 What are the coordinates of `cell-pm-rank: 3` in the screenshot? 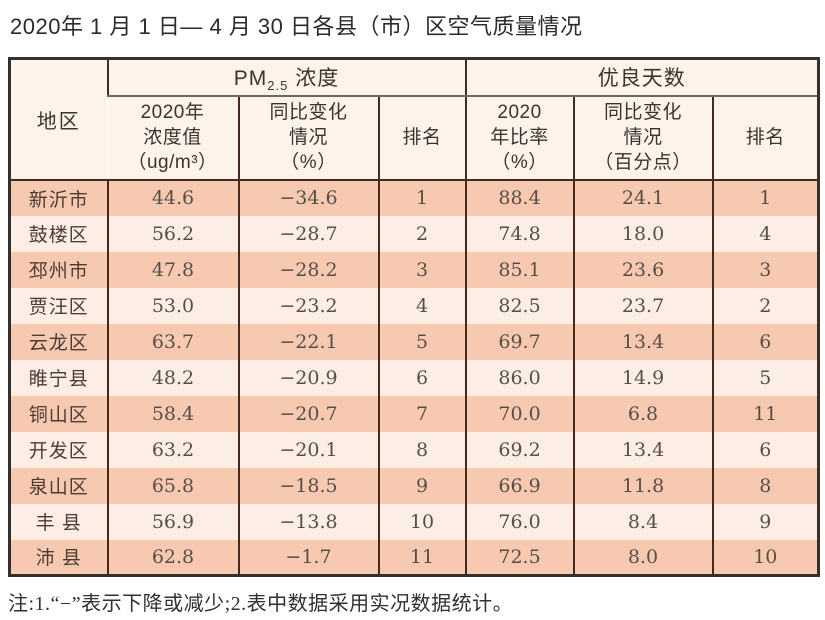 It's located at (421, 269).